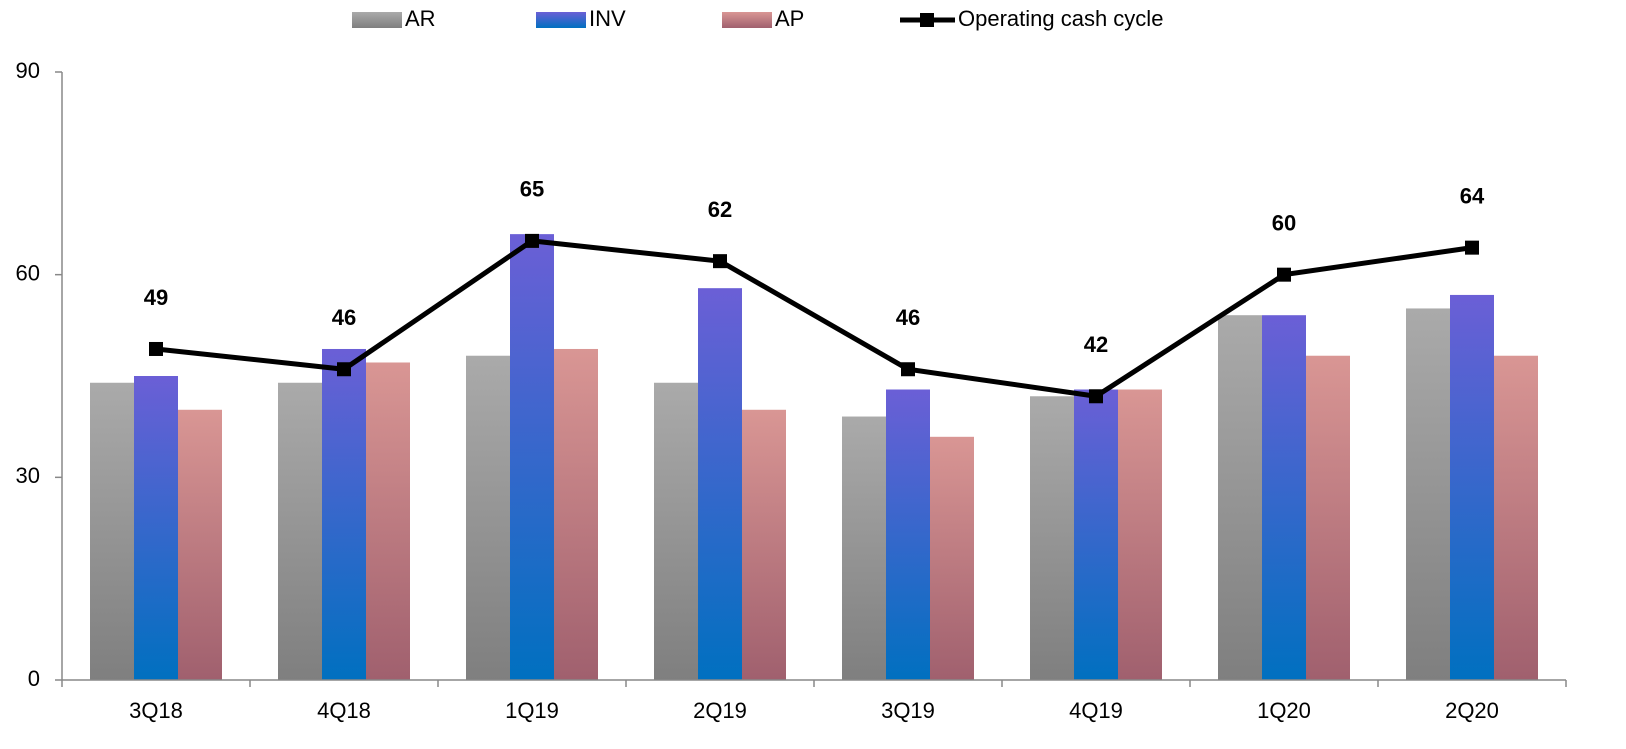 The width and height of the screenshot is (1626, 749). I want to click on legend-label: INV, so click(607, 18).